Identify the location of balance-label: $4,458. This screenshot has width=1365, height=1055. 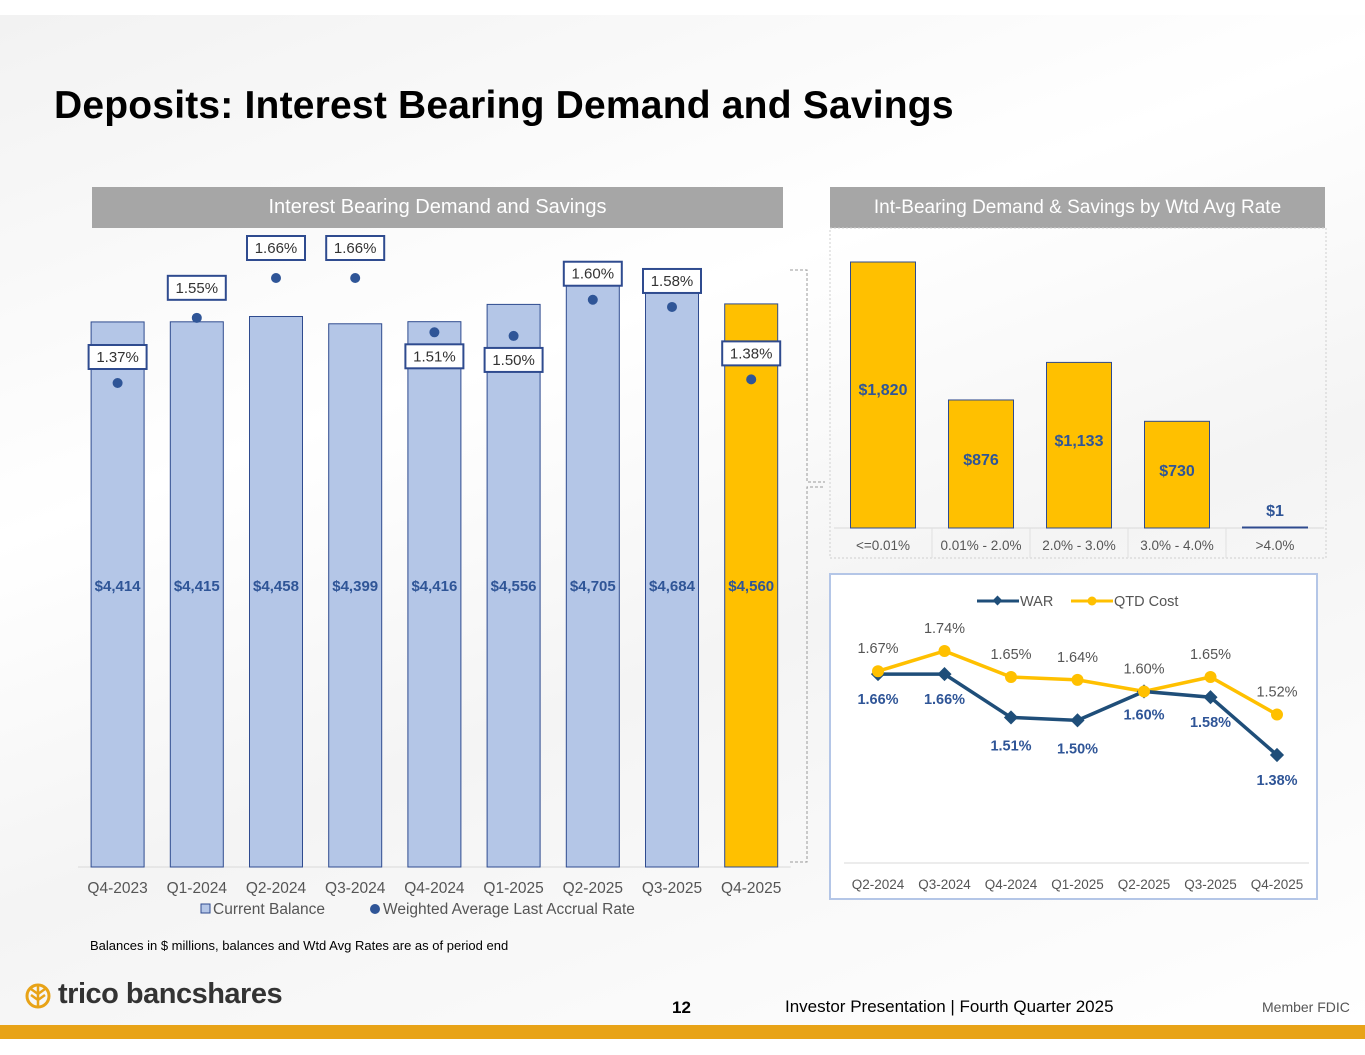
(276, 586).